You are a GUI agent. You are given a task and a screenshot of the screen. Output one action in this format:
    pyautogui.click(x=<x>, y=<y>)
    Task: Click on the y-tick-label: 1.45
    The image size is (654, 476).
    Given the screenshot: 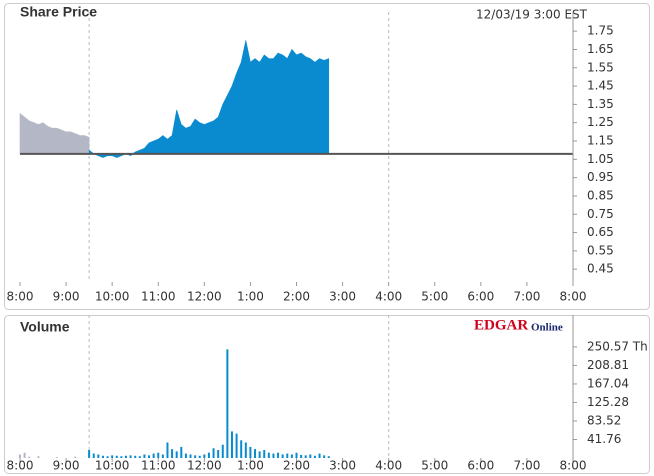 What is the action you would take?
    pyautogui.click(x=600, y=86)
    